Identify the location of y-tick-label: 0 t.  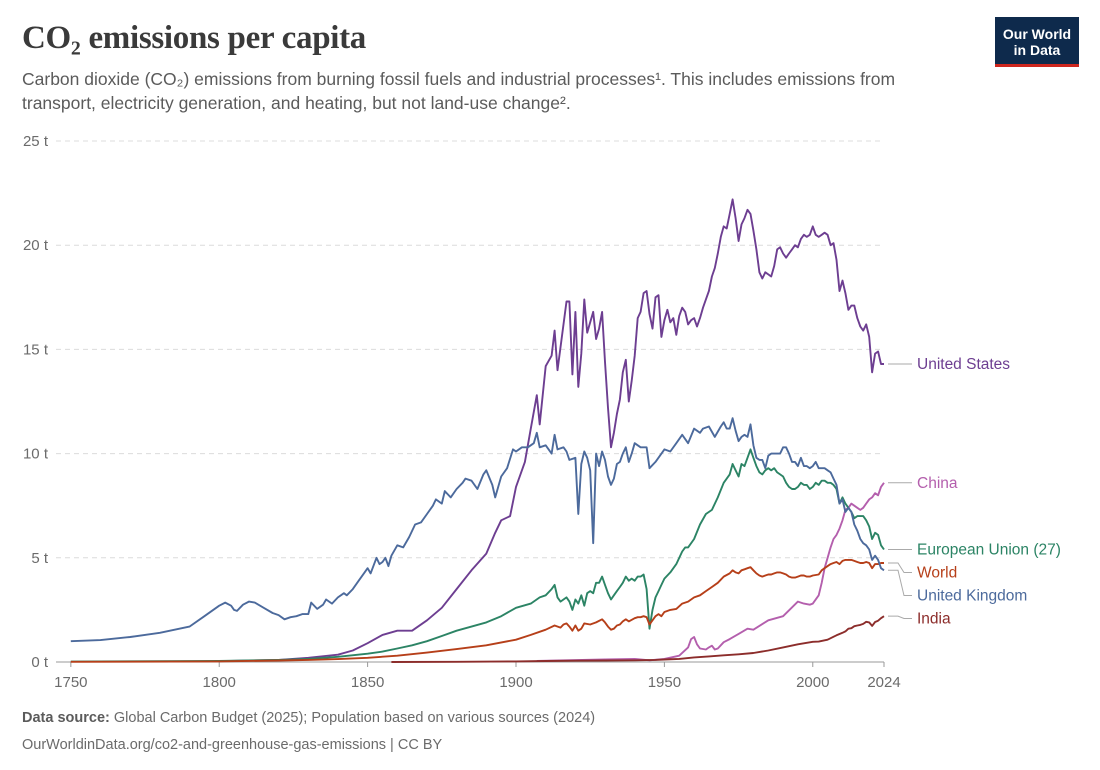
(40, 662).